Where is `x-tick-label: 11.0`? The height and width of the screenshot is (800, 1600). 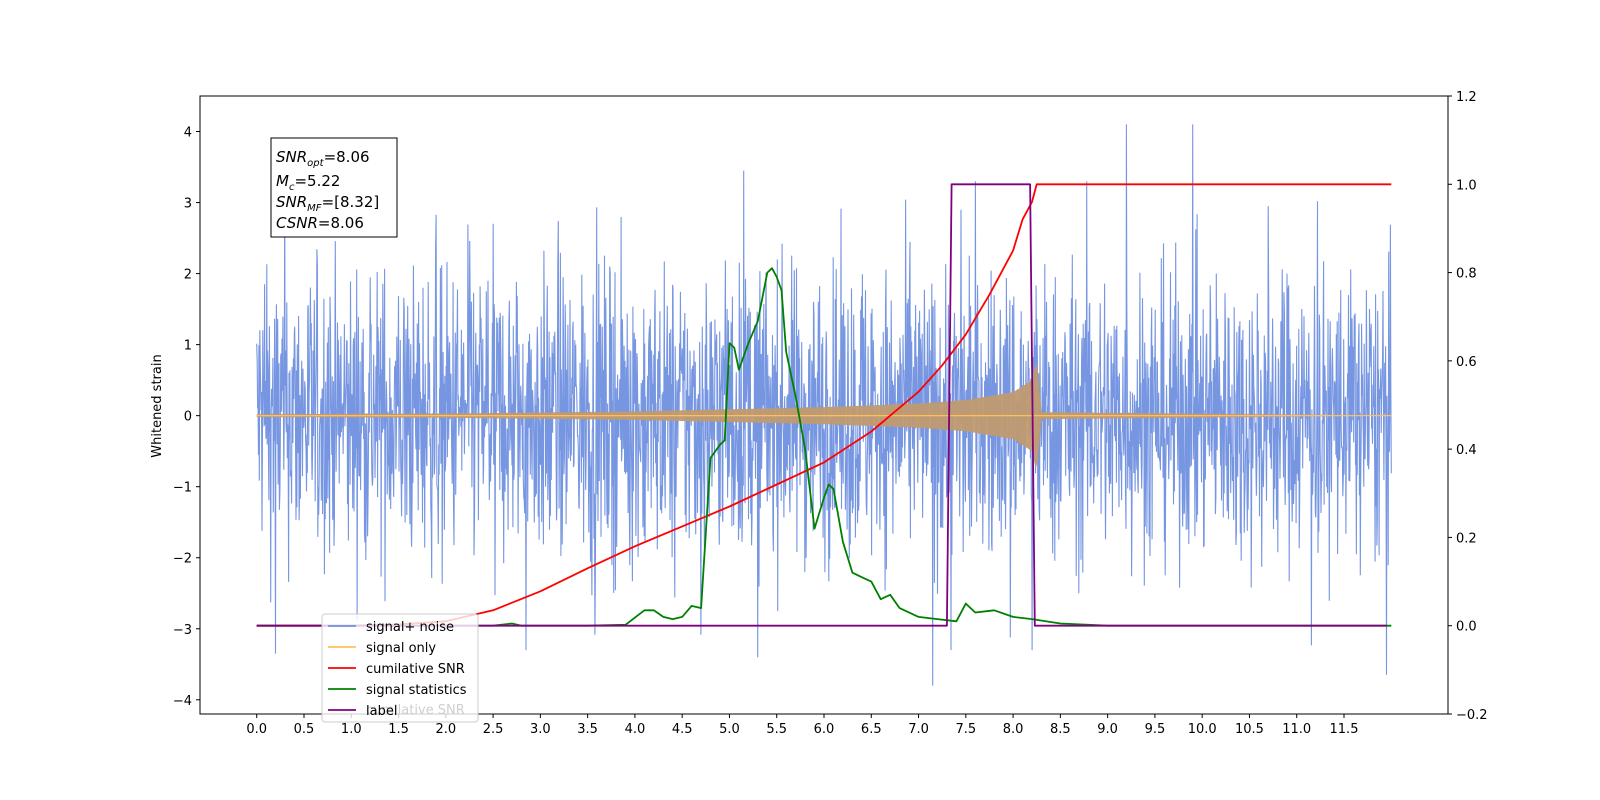
x-tick-label: 11.0 is located at coordinates (1296, 729).